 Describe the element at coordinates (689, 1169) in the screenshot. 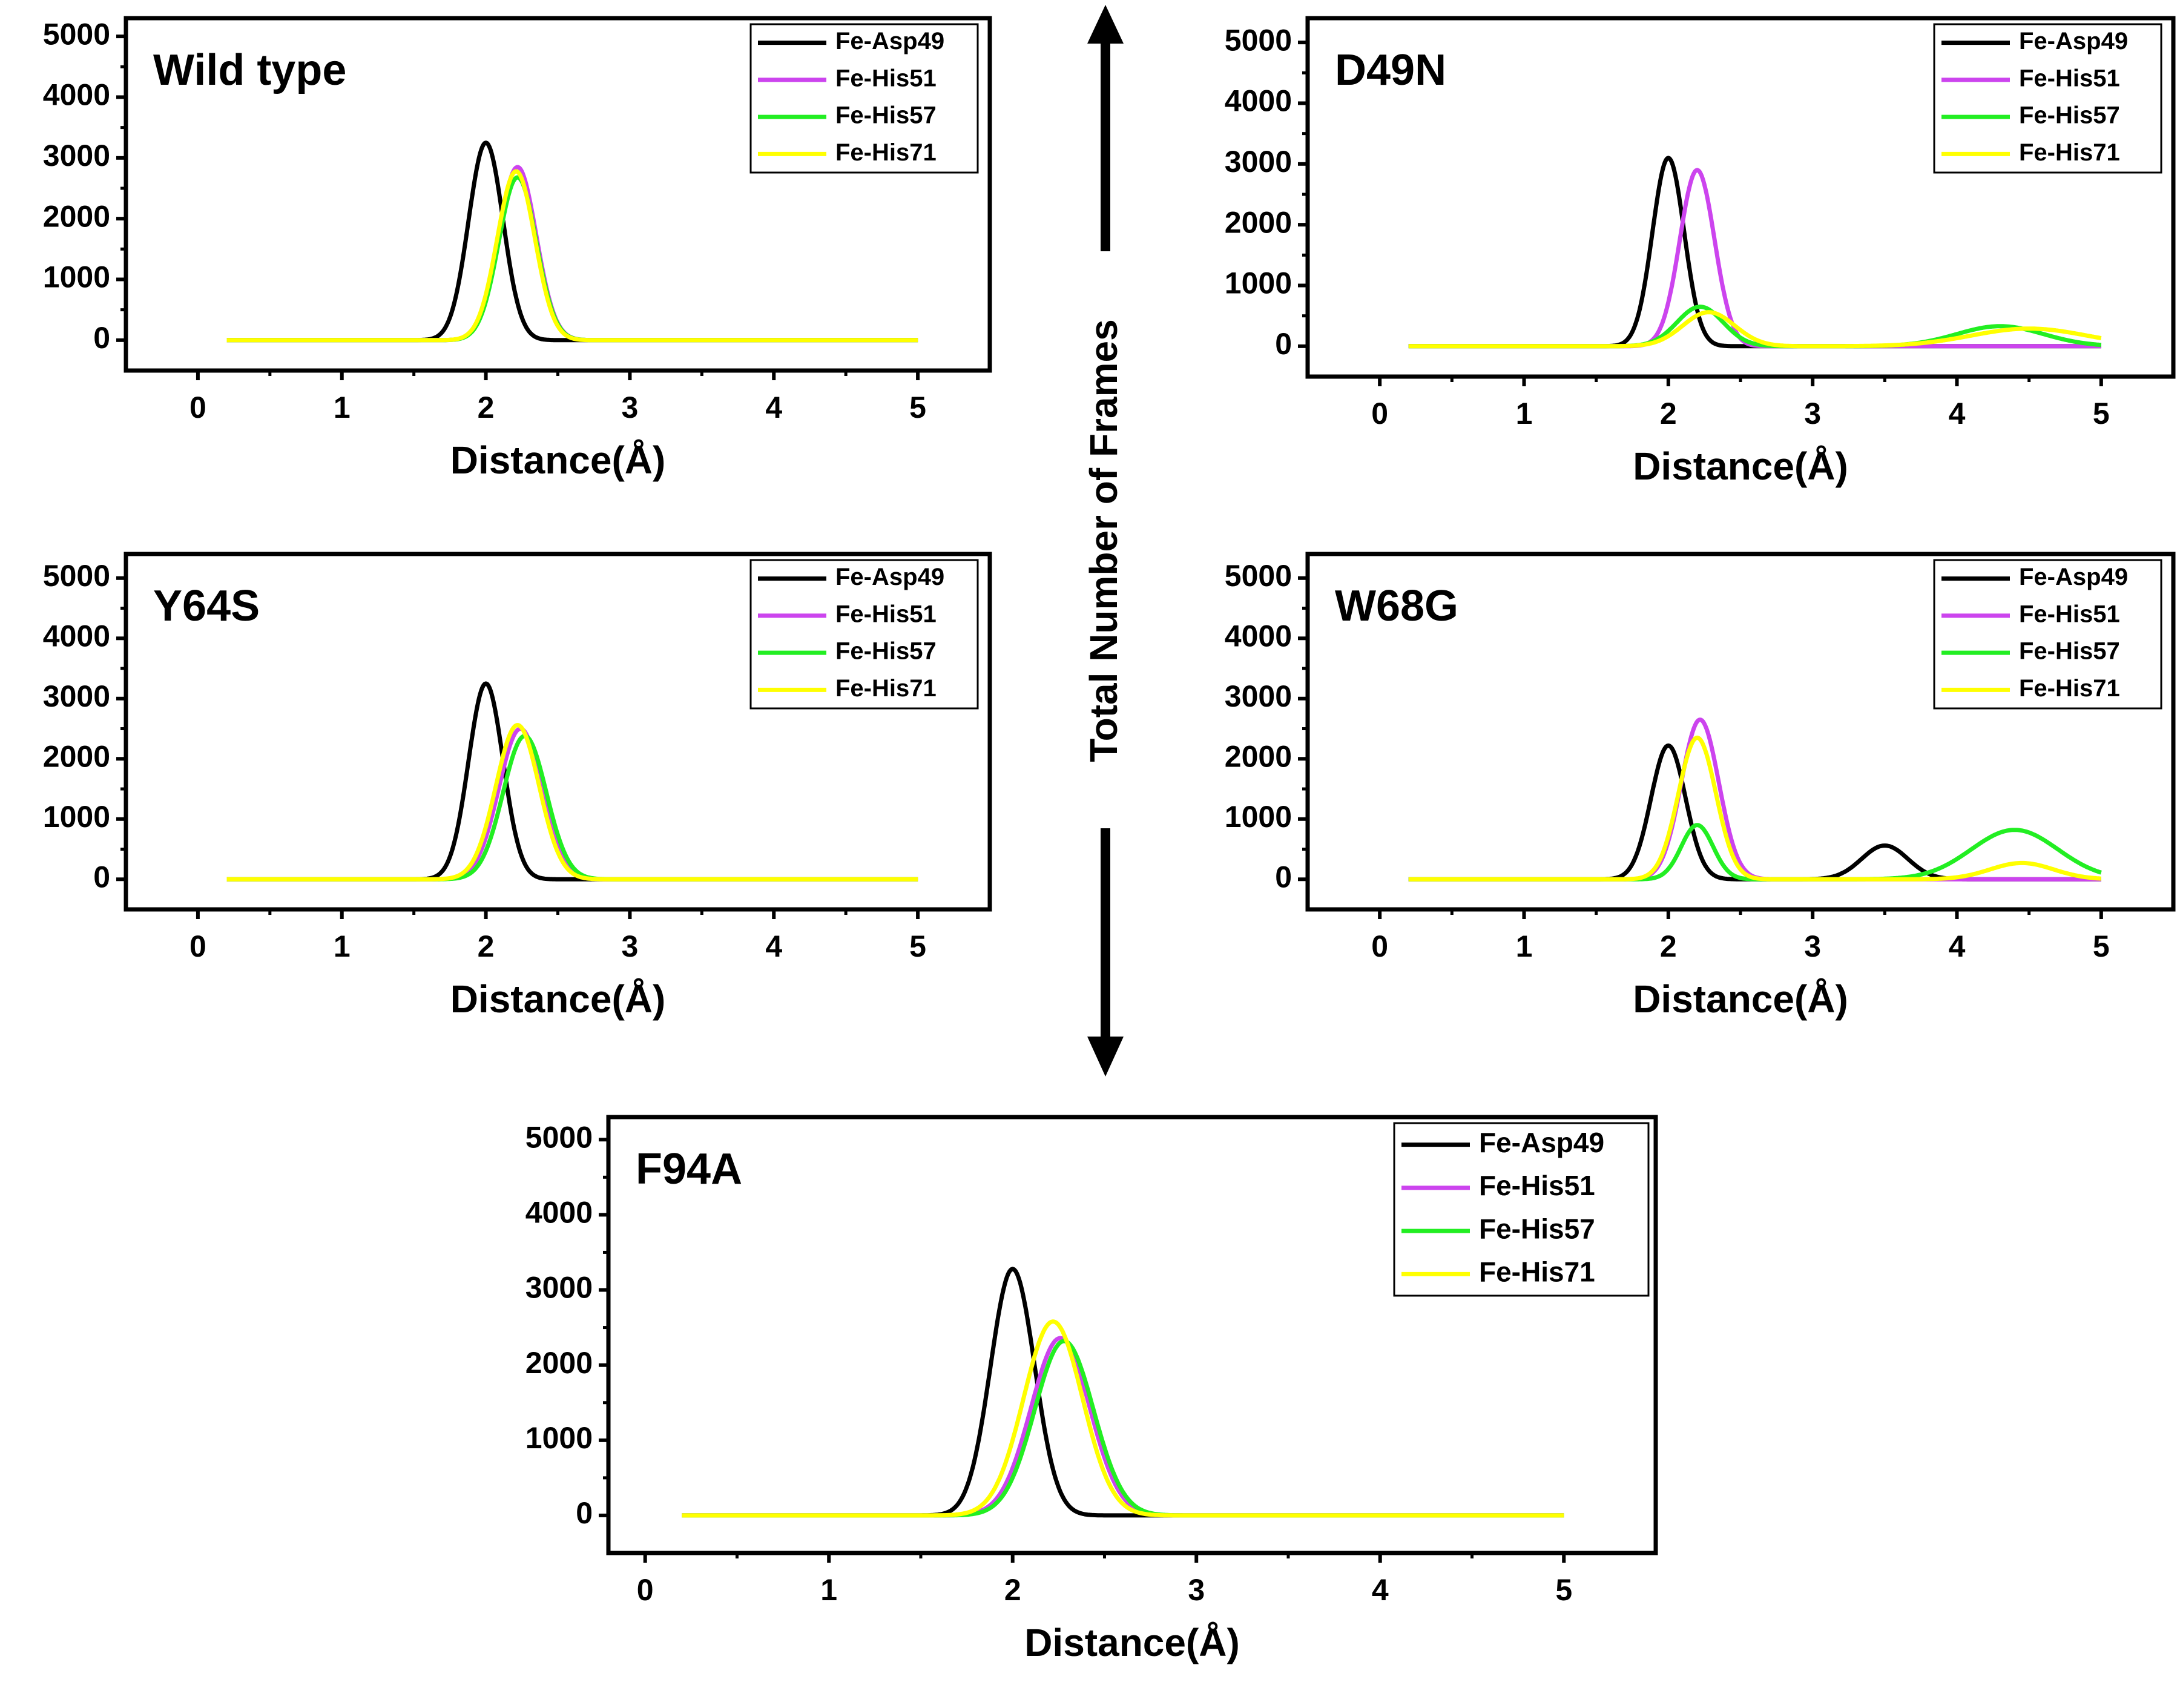

I see `panel-title: F94A` at that location.